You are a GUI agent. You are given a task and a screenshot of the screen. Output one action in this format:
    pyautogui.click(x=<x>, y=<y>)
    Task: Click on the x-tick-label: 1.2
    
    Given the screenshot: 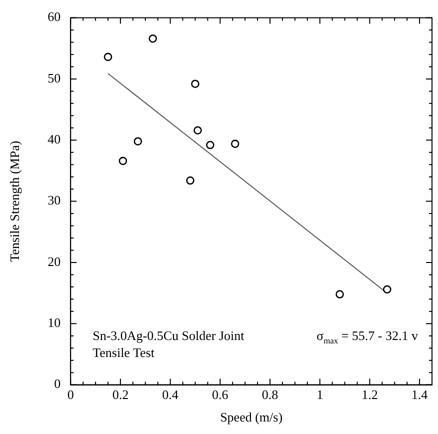 What is the action you would take?
    pyautogui.click(x=370, y=394)
    